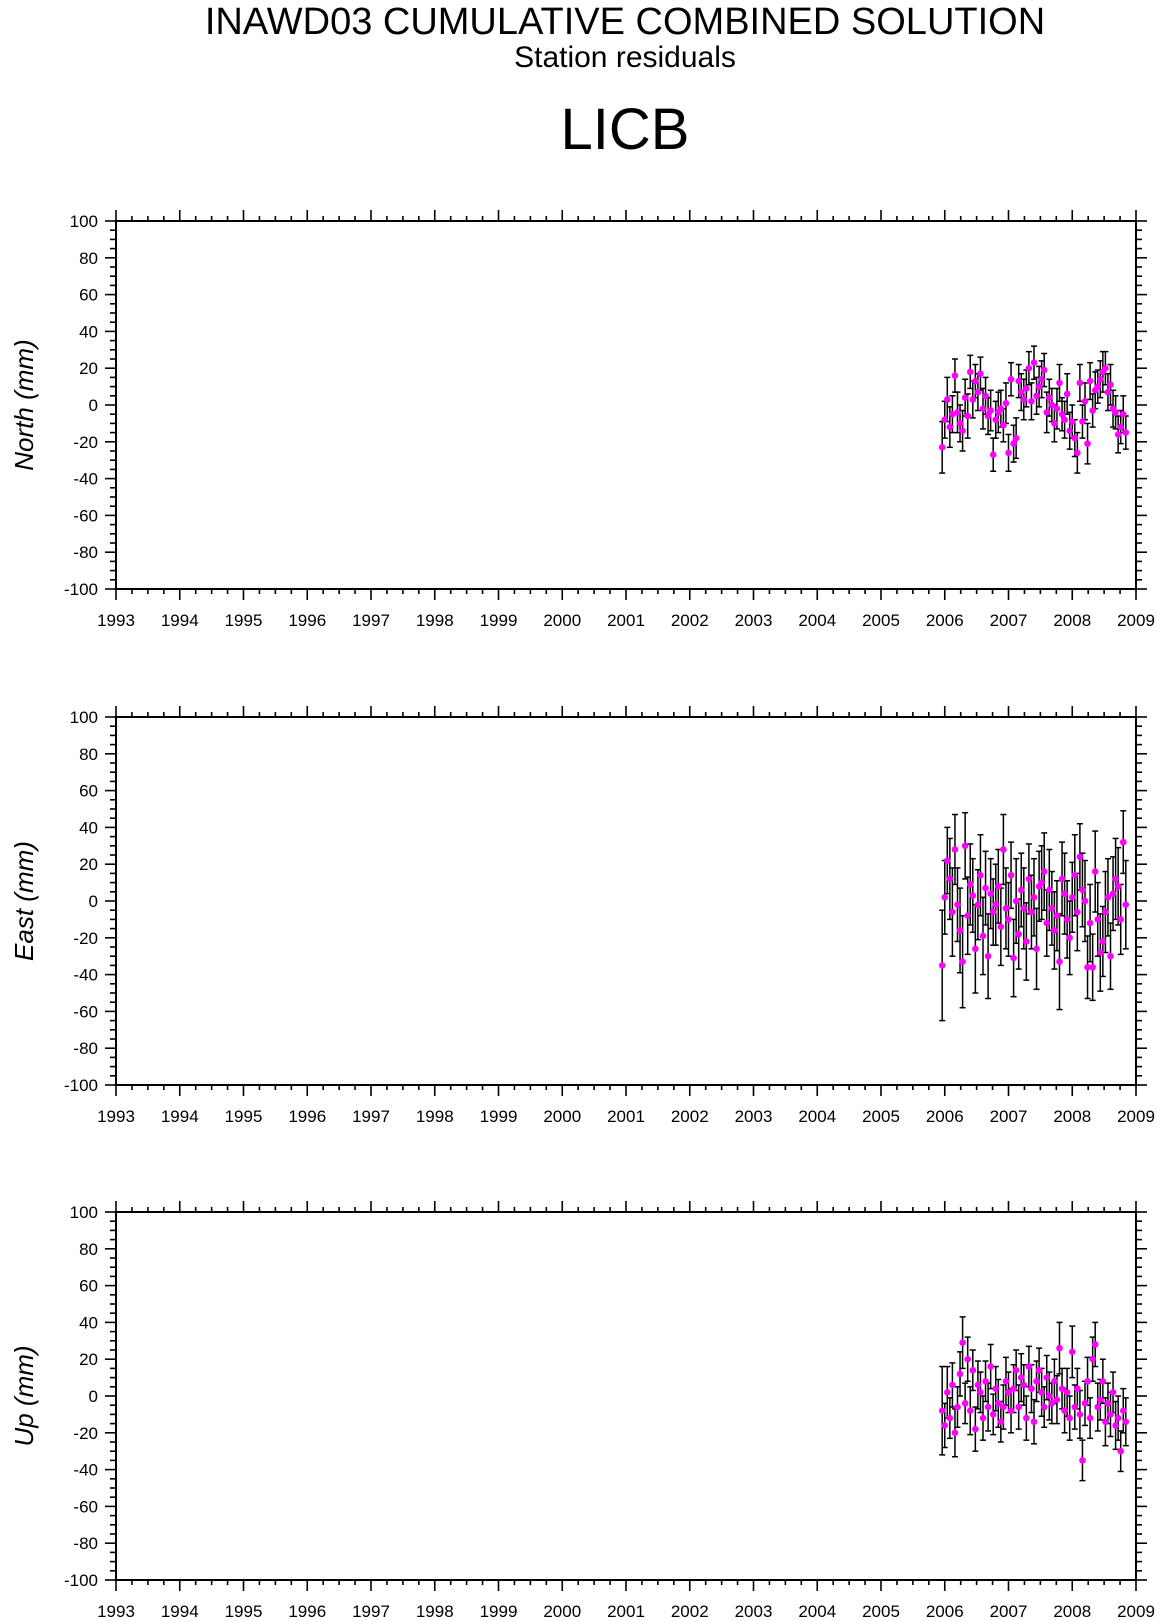 This screenshot has height=1621, width=1160. What do you see at coordinates (88, 258) in the screenshot?
I see `y-tick-label: 80` at bounding box center [88, 258].